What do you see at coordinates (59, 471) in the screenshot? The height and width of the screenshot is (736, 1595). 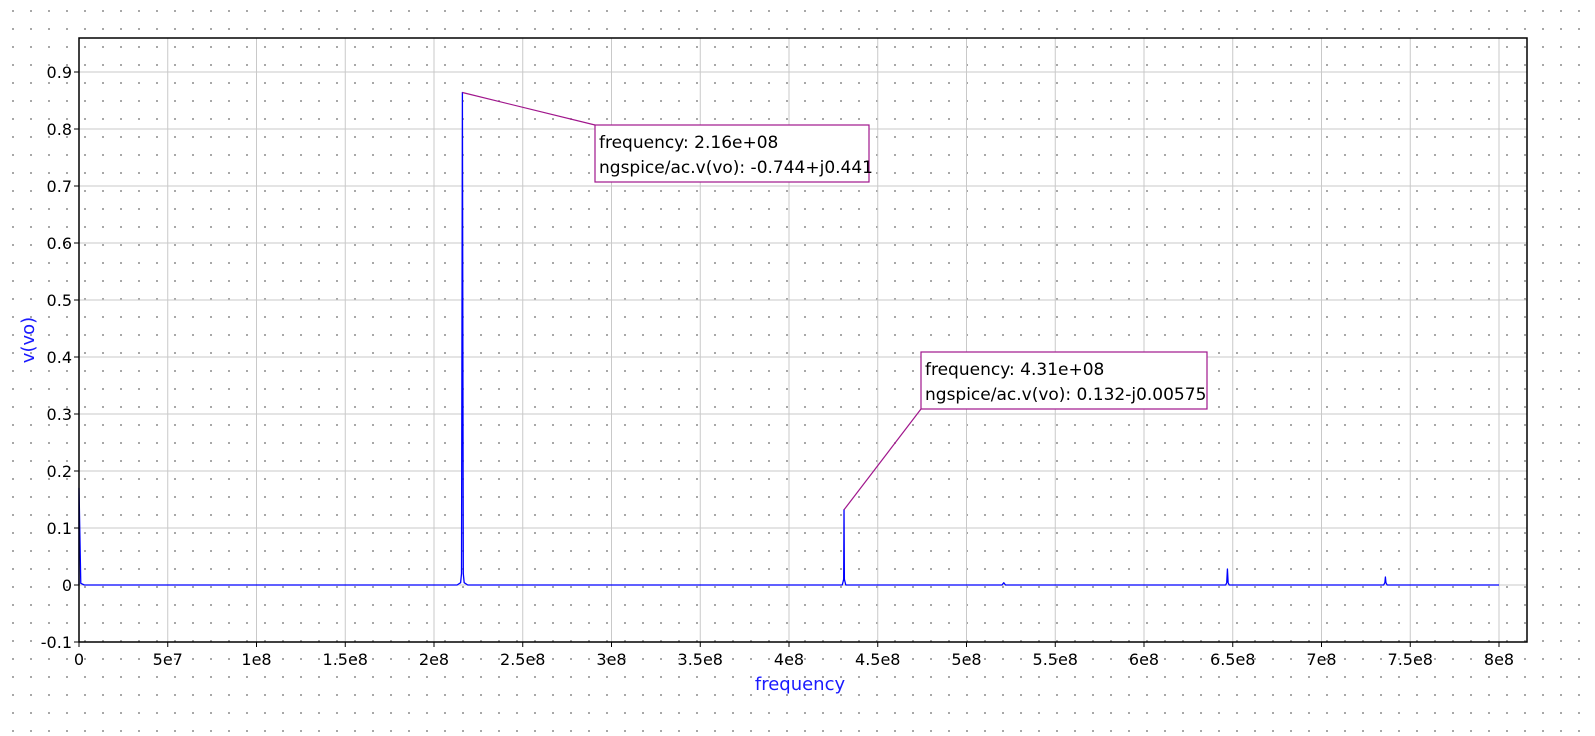 I see `y-tick-label: 0.2` at bounding box center [59, 471].